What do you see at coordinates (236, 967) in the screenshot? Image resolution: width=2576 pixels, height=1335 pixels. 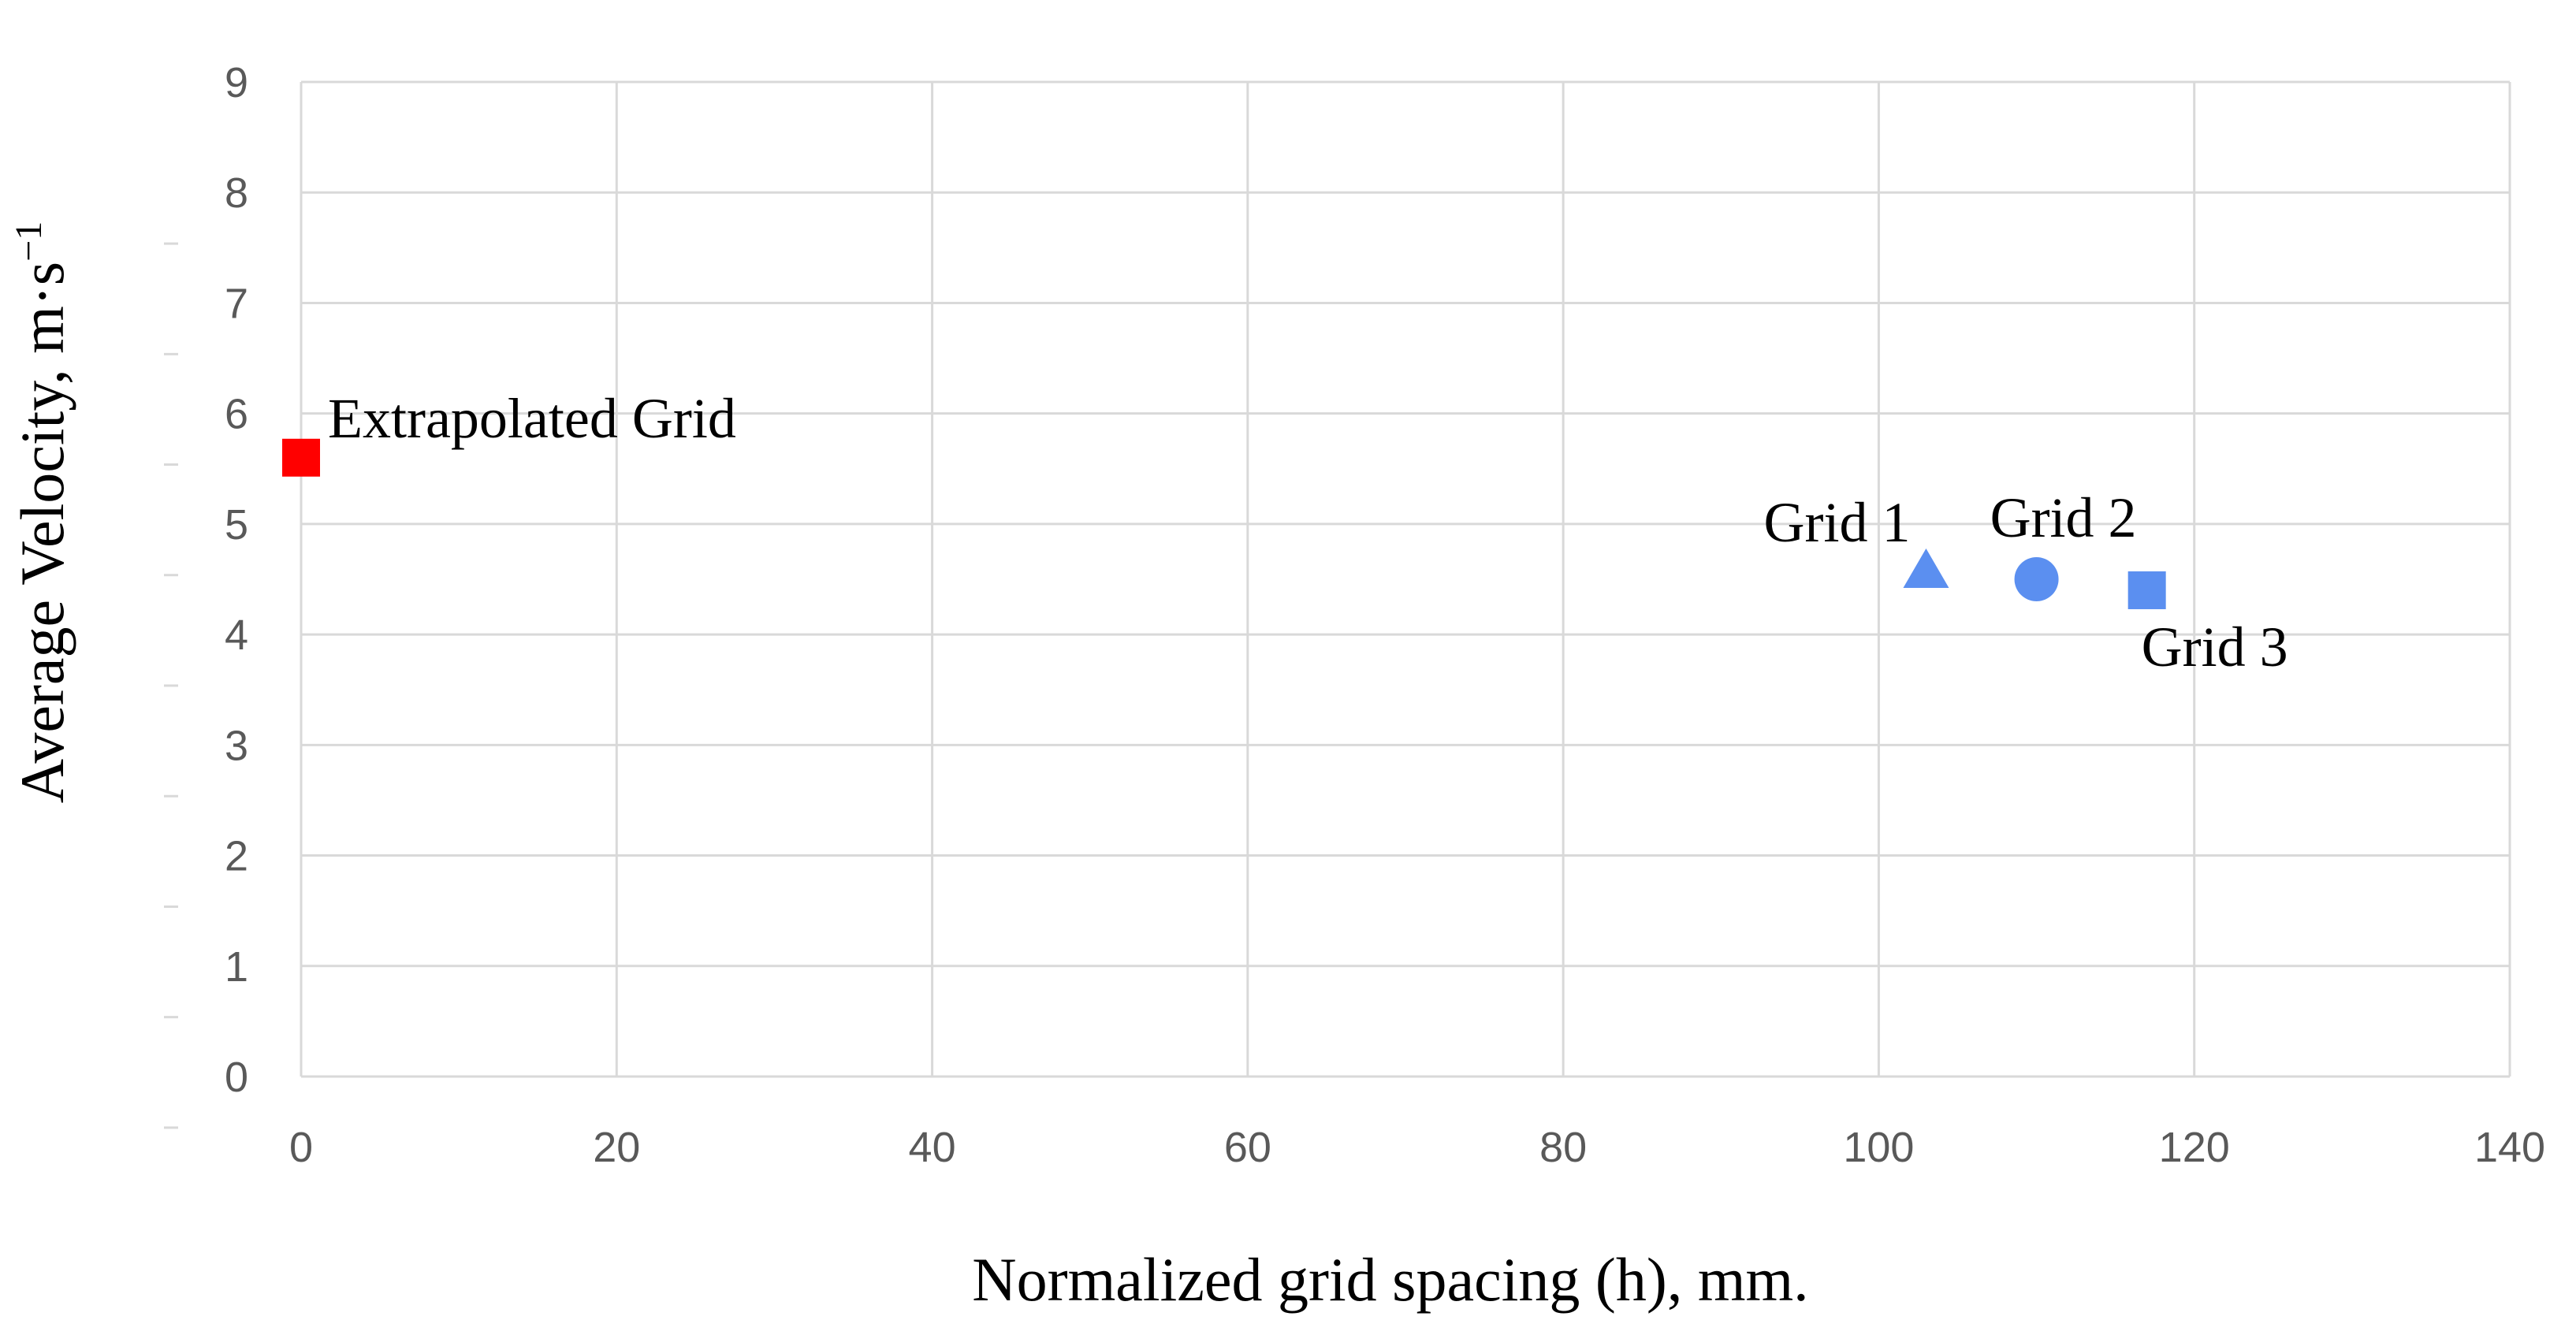 I see `y-tick-label: 1` at bounding box center [236, 967].